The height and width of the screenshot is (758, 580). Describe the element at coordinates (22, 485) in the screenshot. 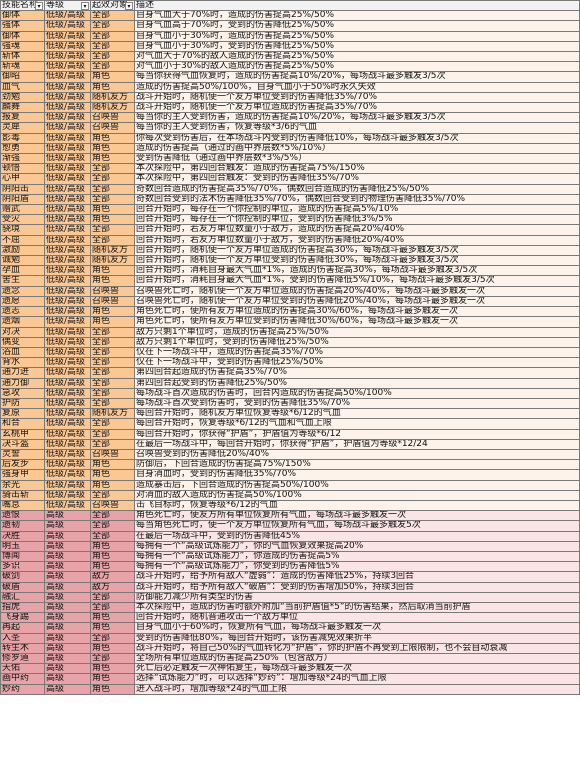

I see `skill-name-cell: 余光` at that location.